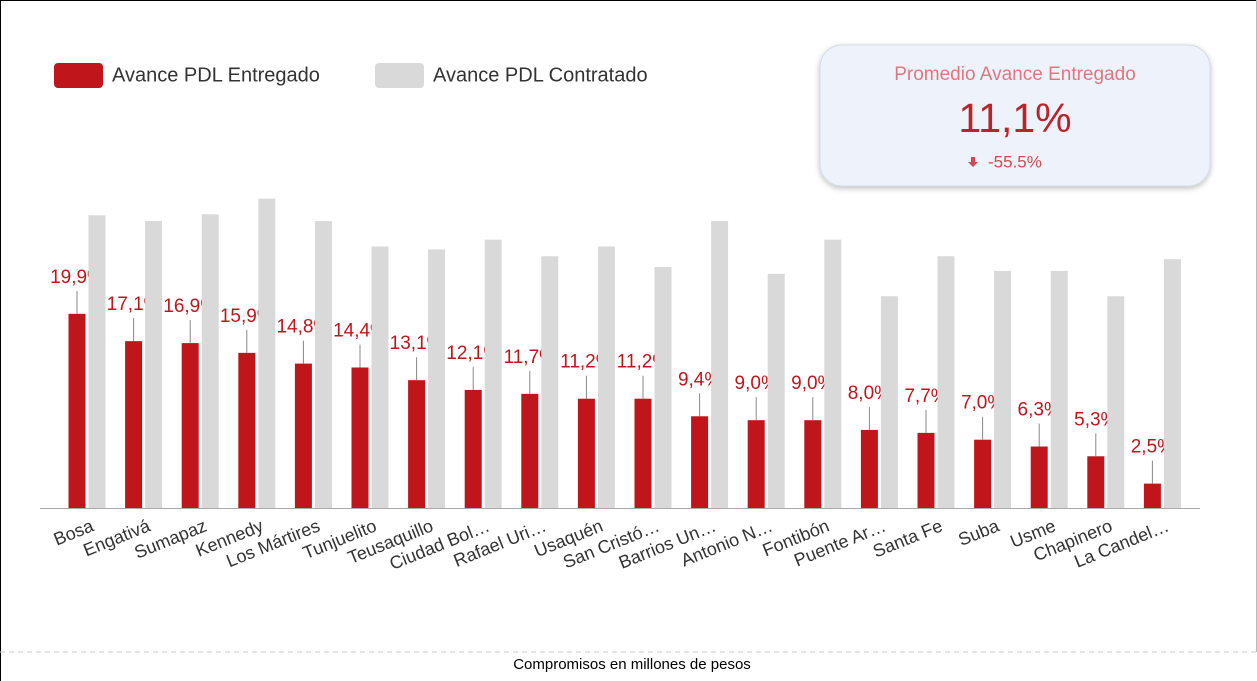 The image size is (1257, 681). I want to click on data-label: 9,4%, so click(699, 379).